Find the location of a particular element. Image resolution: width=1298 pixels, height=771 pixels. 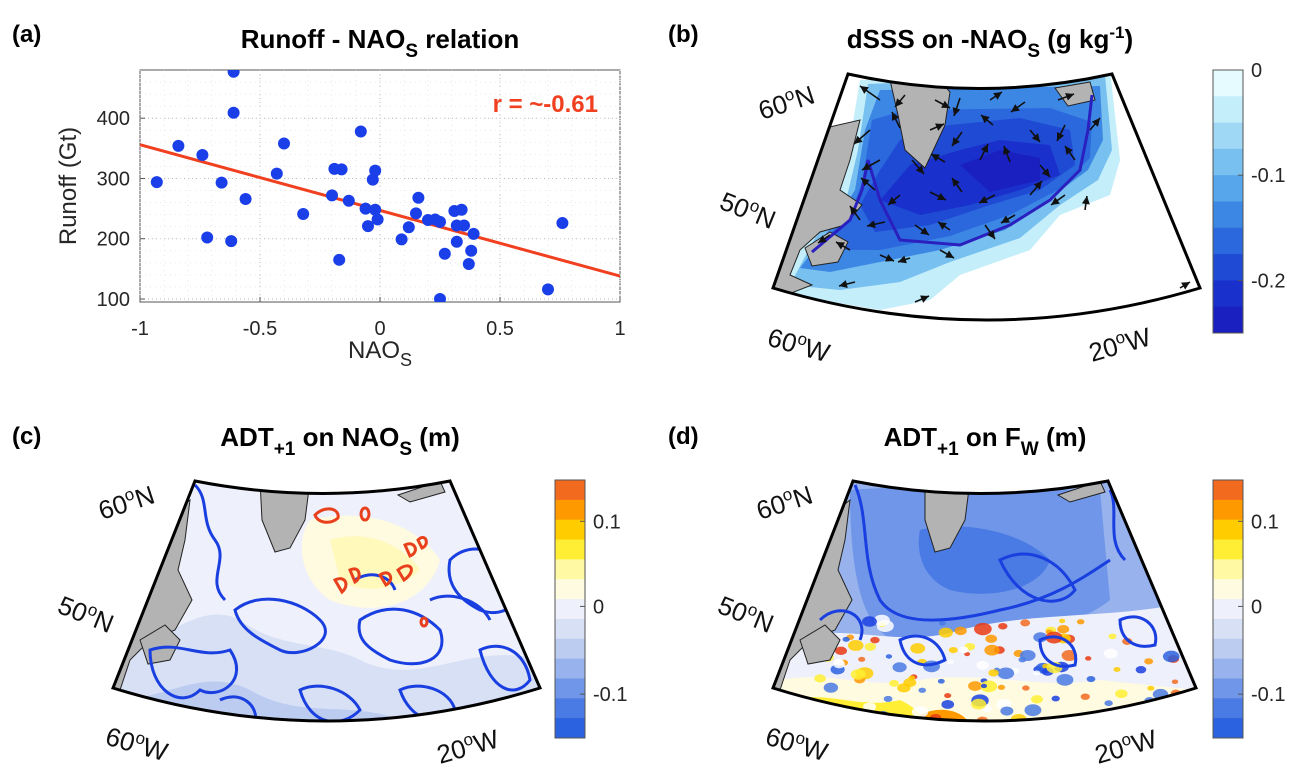

x-tick-label: -0.5 is located at coordinates (260, 329).